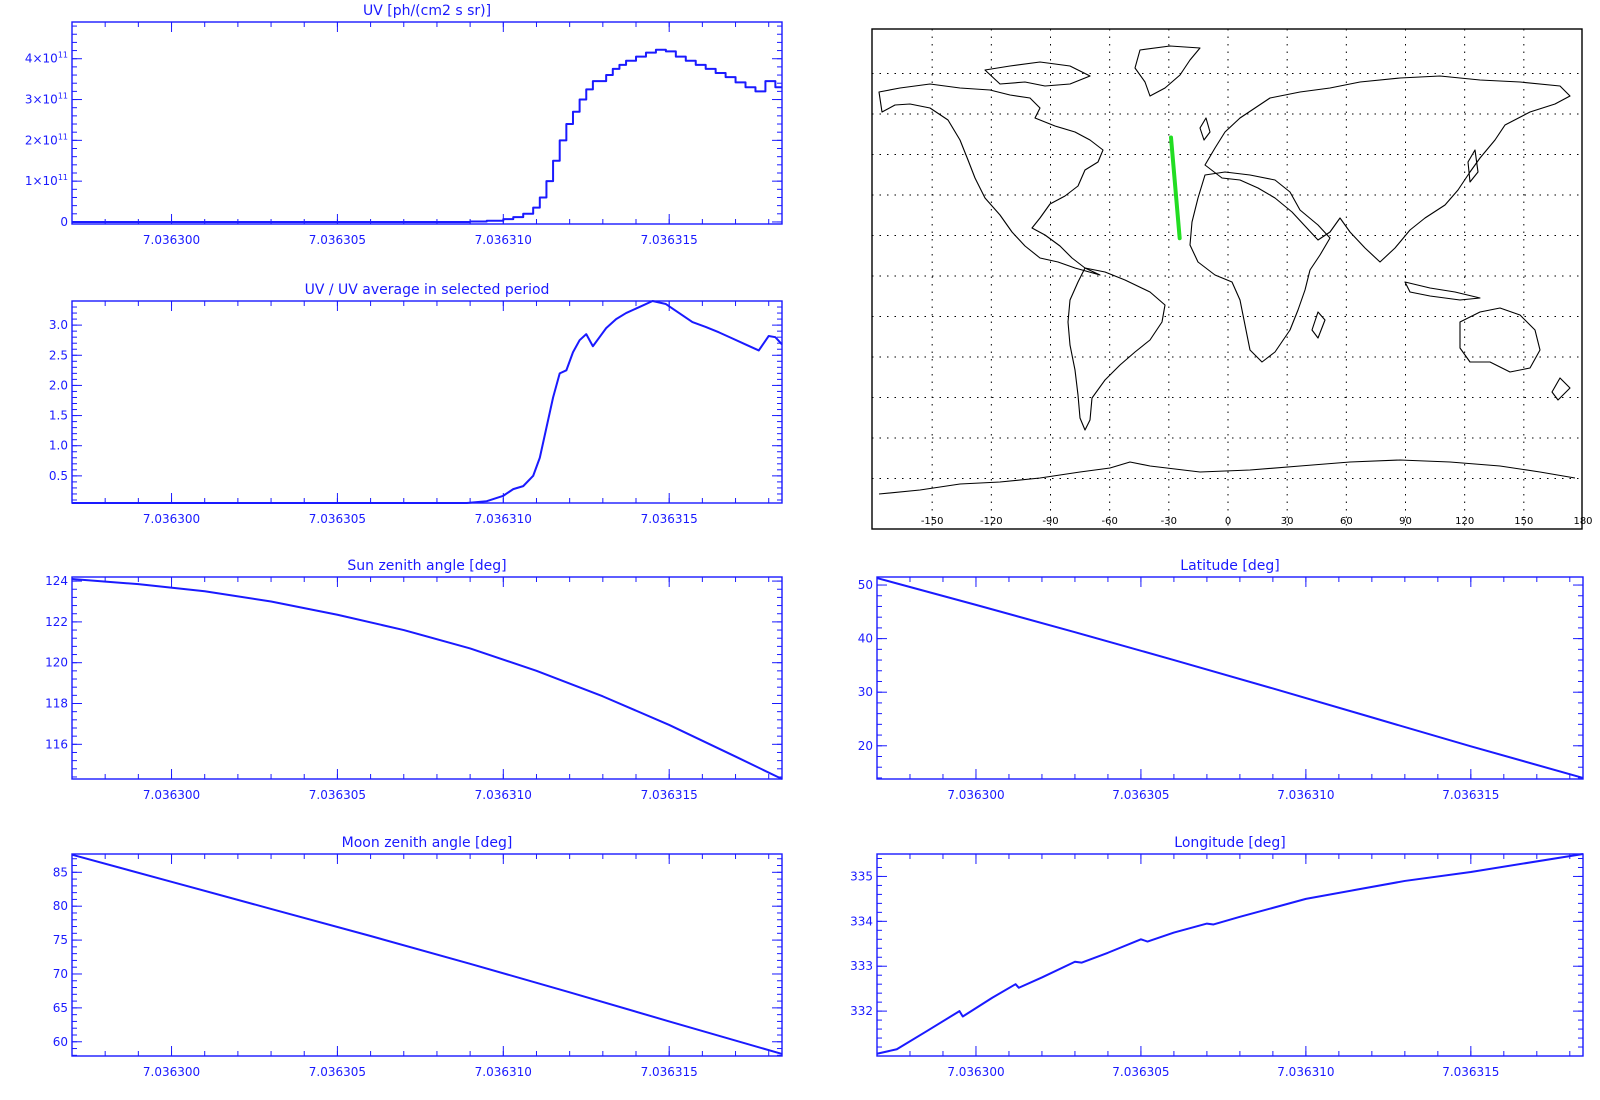 The image size is (1600, 1100). I want to click on lat-title: Latitude [deg], so click(1229, 566).